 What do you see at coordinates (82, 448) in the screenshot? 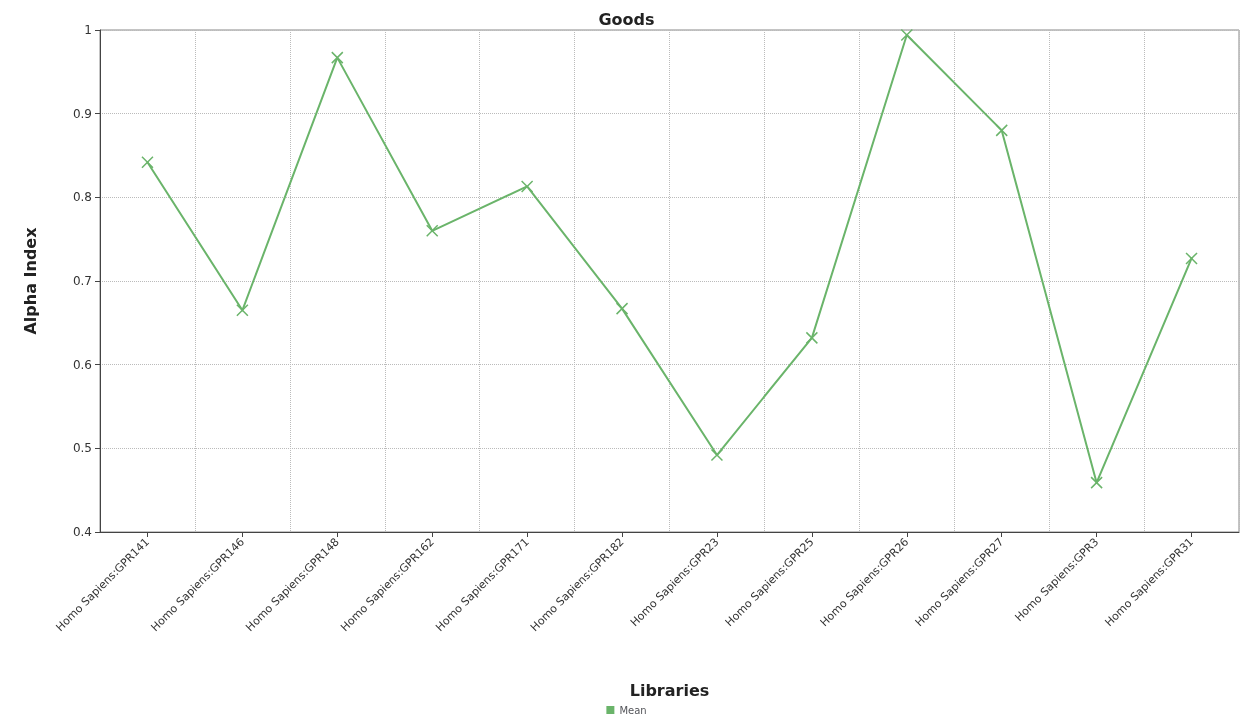
I see `y-tick-label: 0.5` at bounding box center [82, 448].